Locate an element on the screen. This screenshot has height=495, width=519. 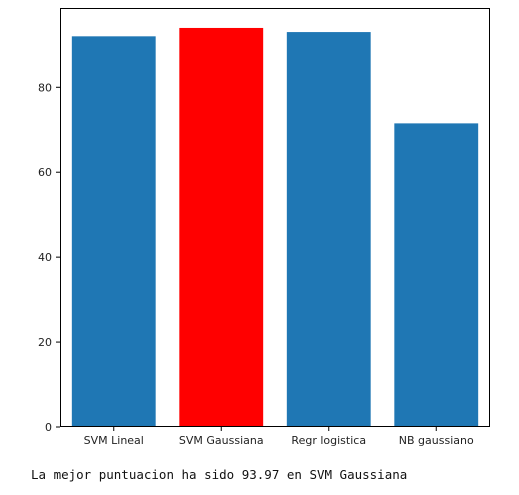
bar-svm-gaussiana is located at coordinates (221, 227).